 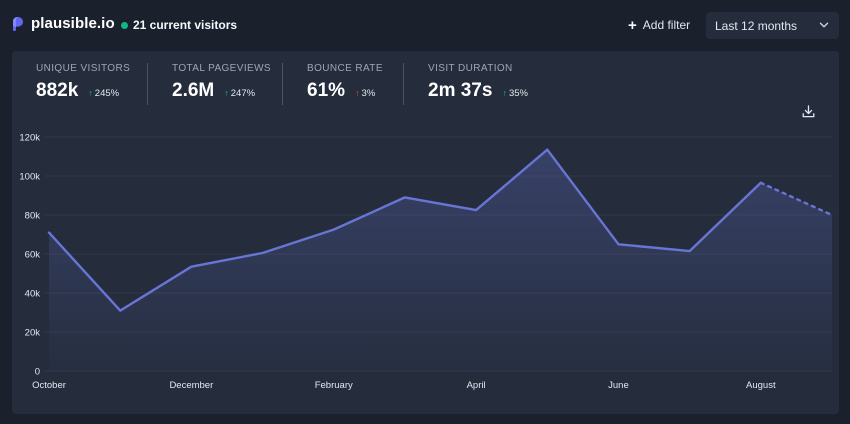 I want to click on stat-bounce-rate: BOUNCE RATE 61% ↑ 3%, so click(x=345, y=82).